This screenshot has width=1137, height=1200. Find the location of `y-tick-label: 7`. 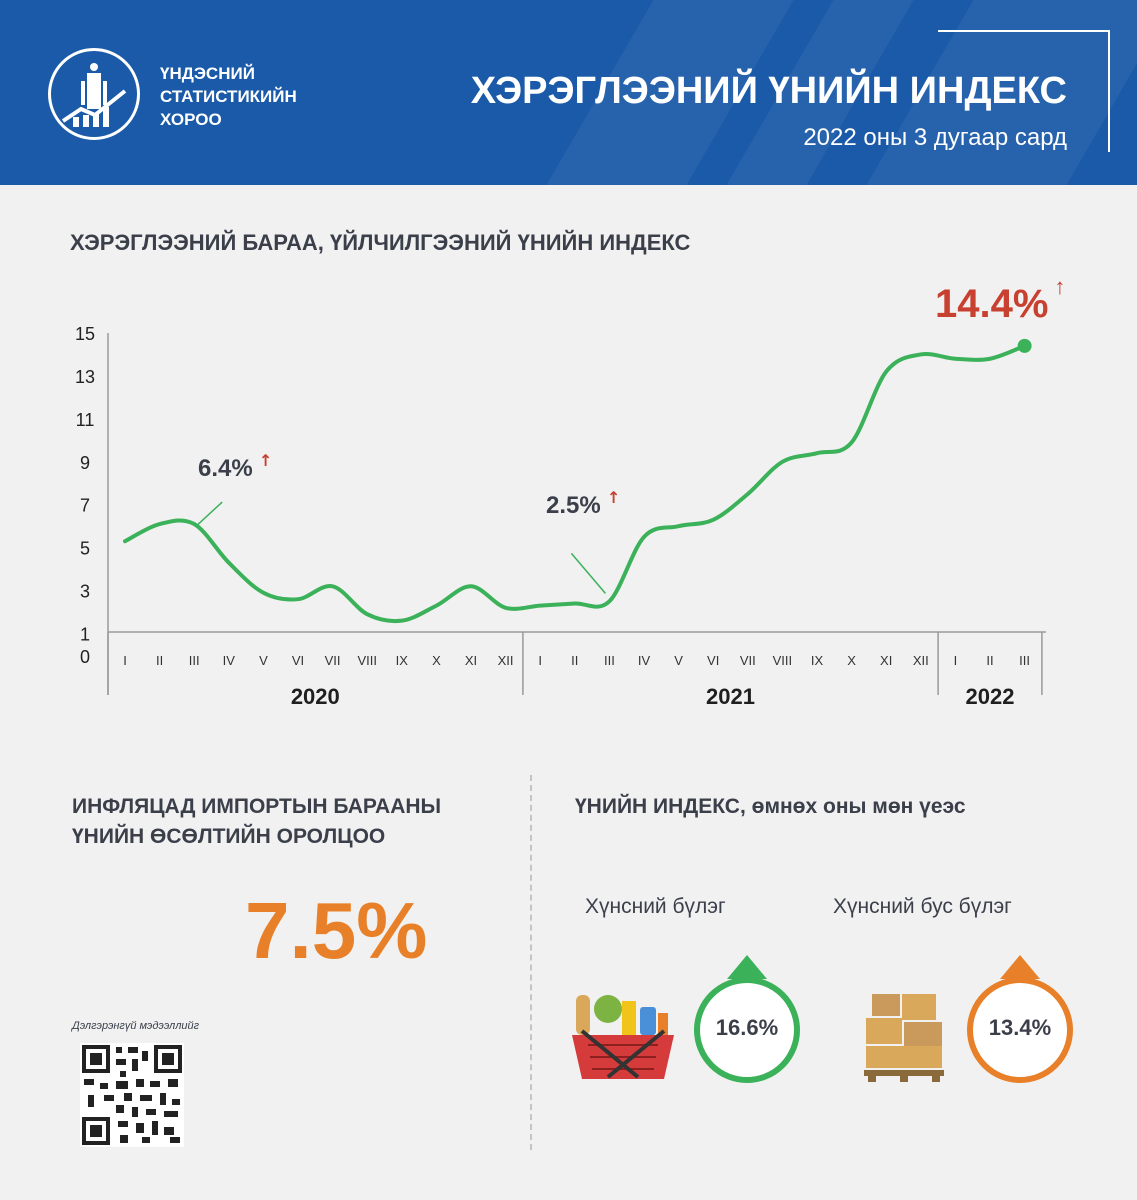

y-tick-label: 7 is located at coordinates (85, 506).